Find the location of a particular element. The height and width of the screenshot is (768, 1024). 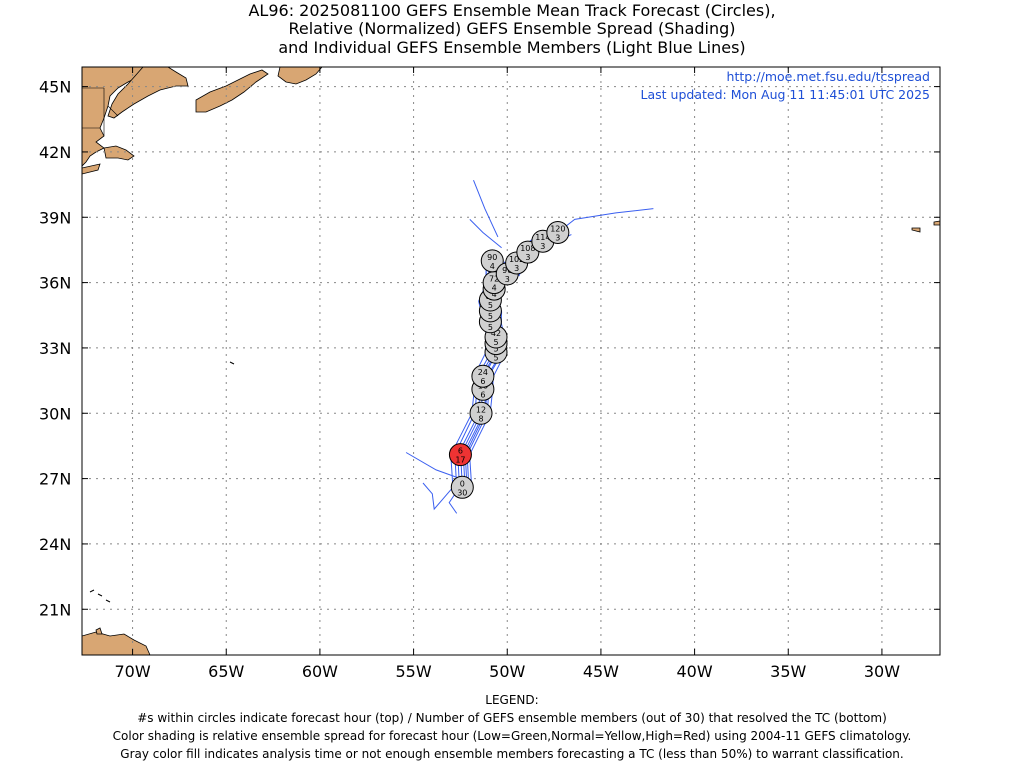

mean-track-point: 904 is located at coordinates (492, 261).